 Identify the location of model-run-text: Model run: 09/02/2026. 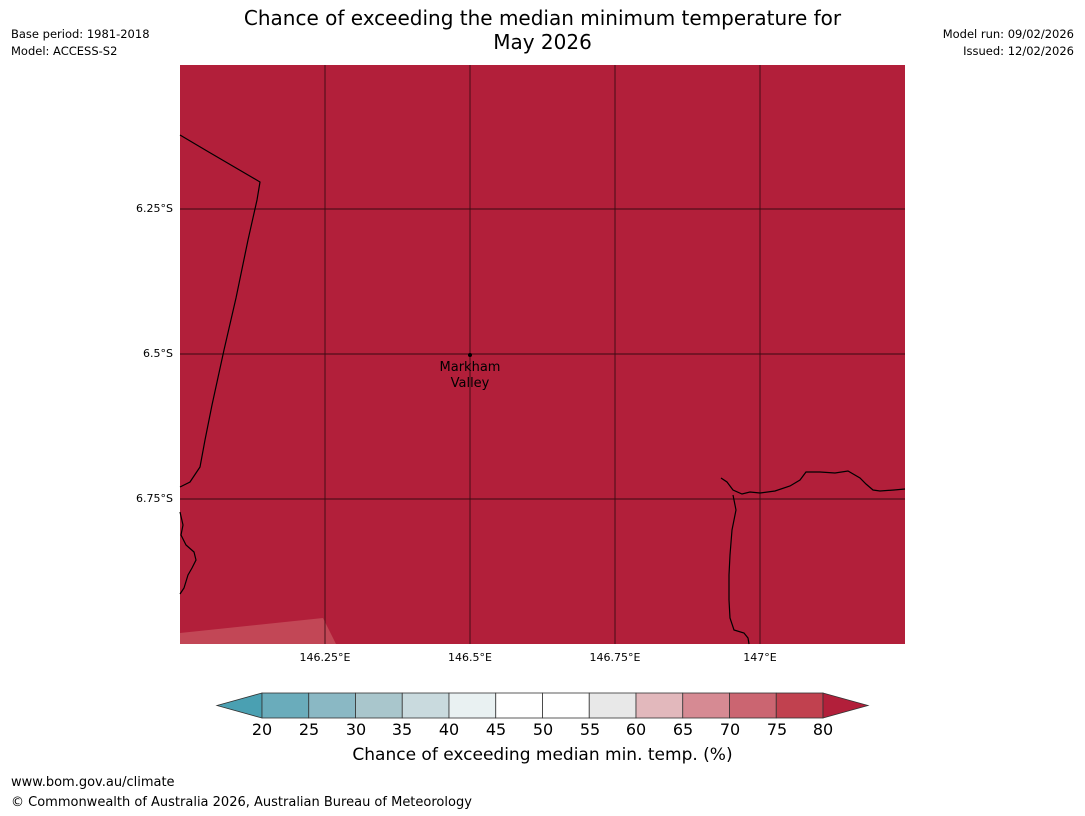
(1008, 34).